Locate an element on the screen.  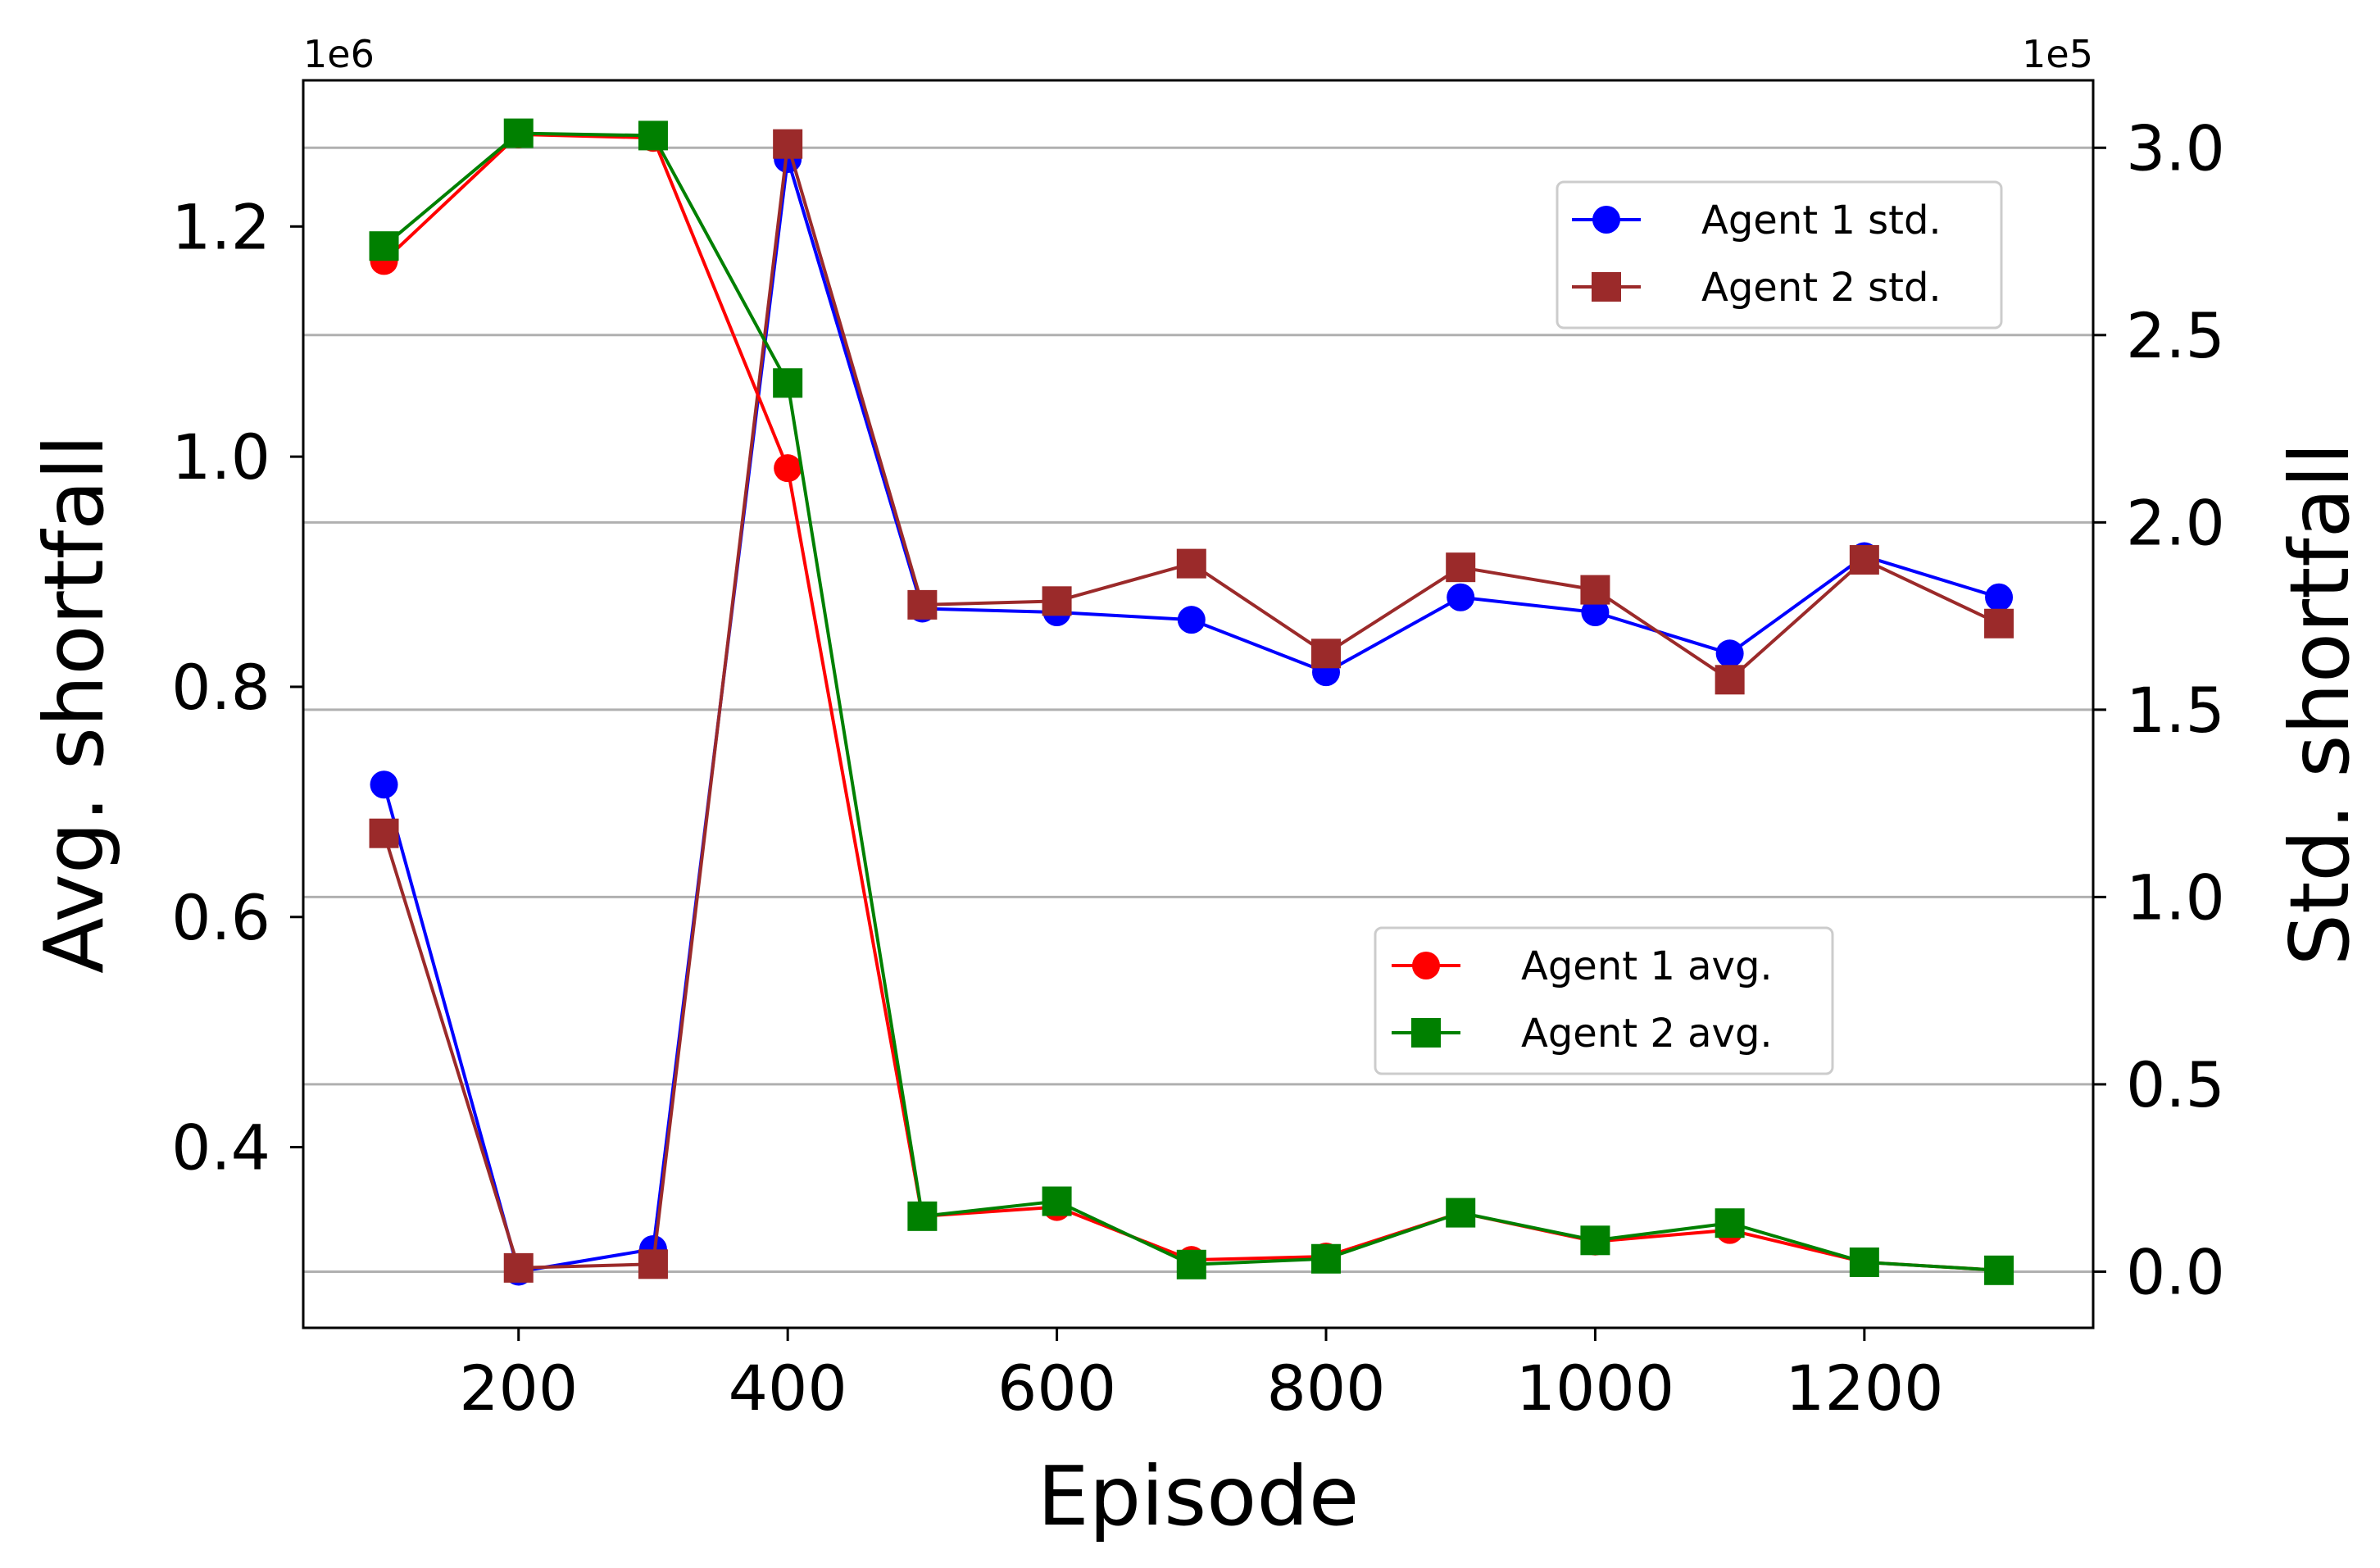
x-tick-label: 400 is located at coordinates (788, 1388).